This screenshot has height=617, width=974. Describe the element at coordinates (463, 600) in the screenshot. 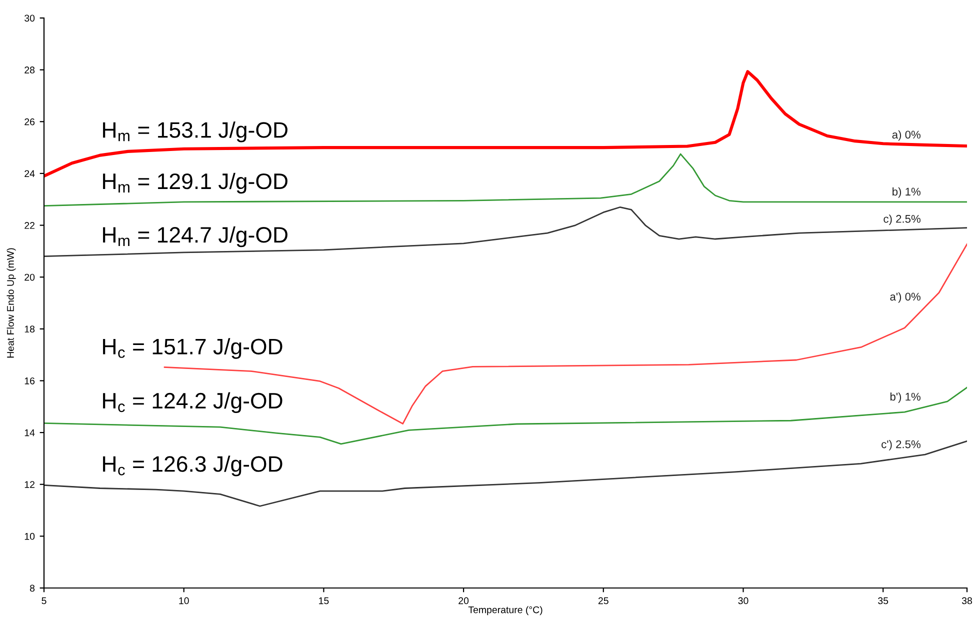

I see `x-tick-label: 20` at that location.